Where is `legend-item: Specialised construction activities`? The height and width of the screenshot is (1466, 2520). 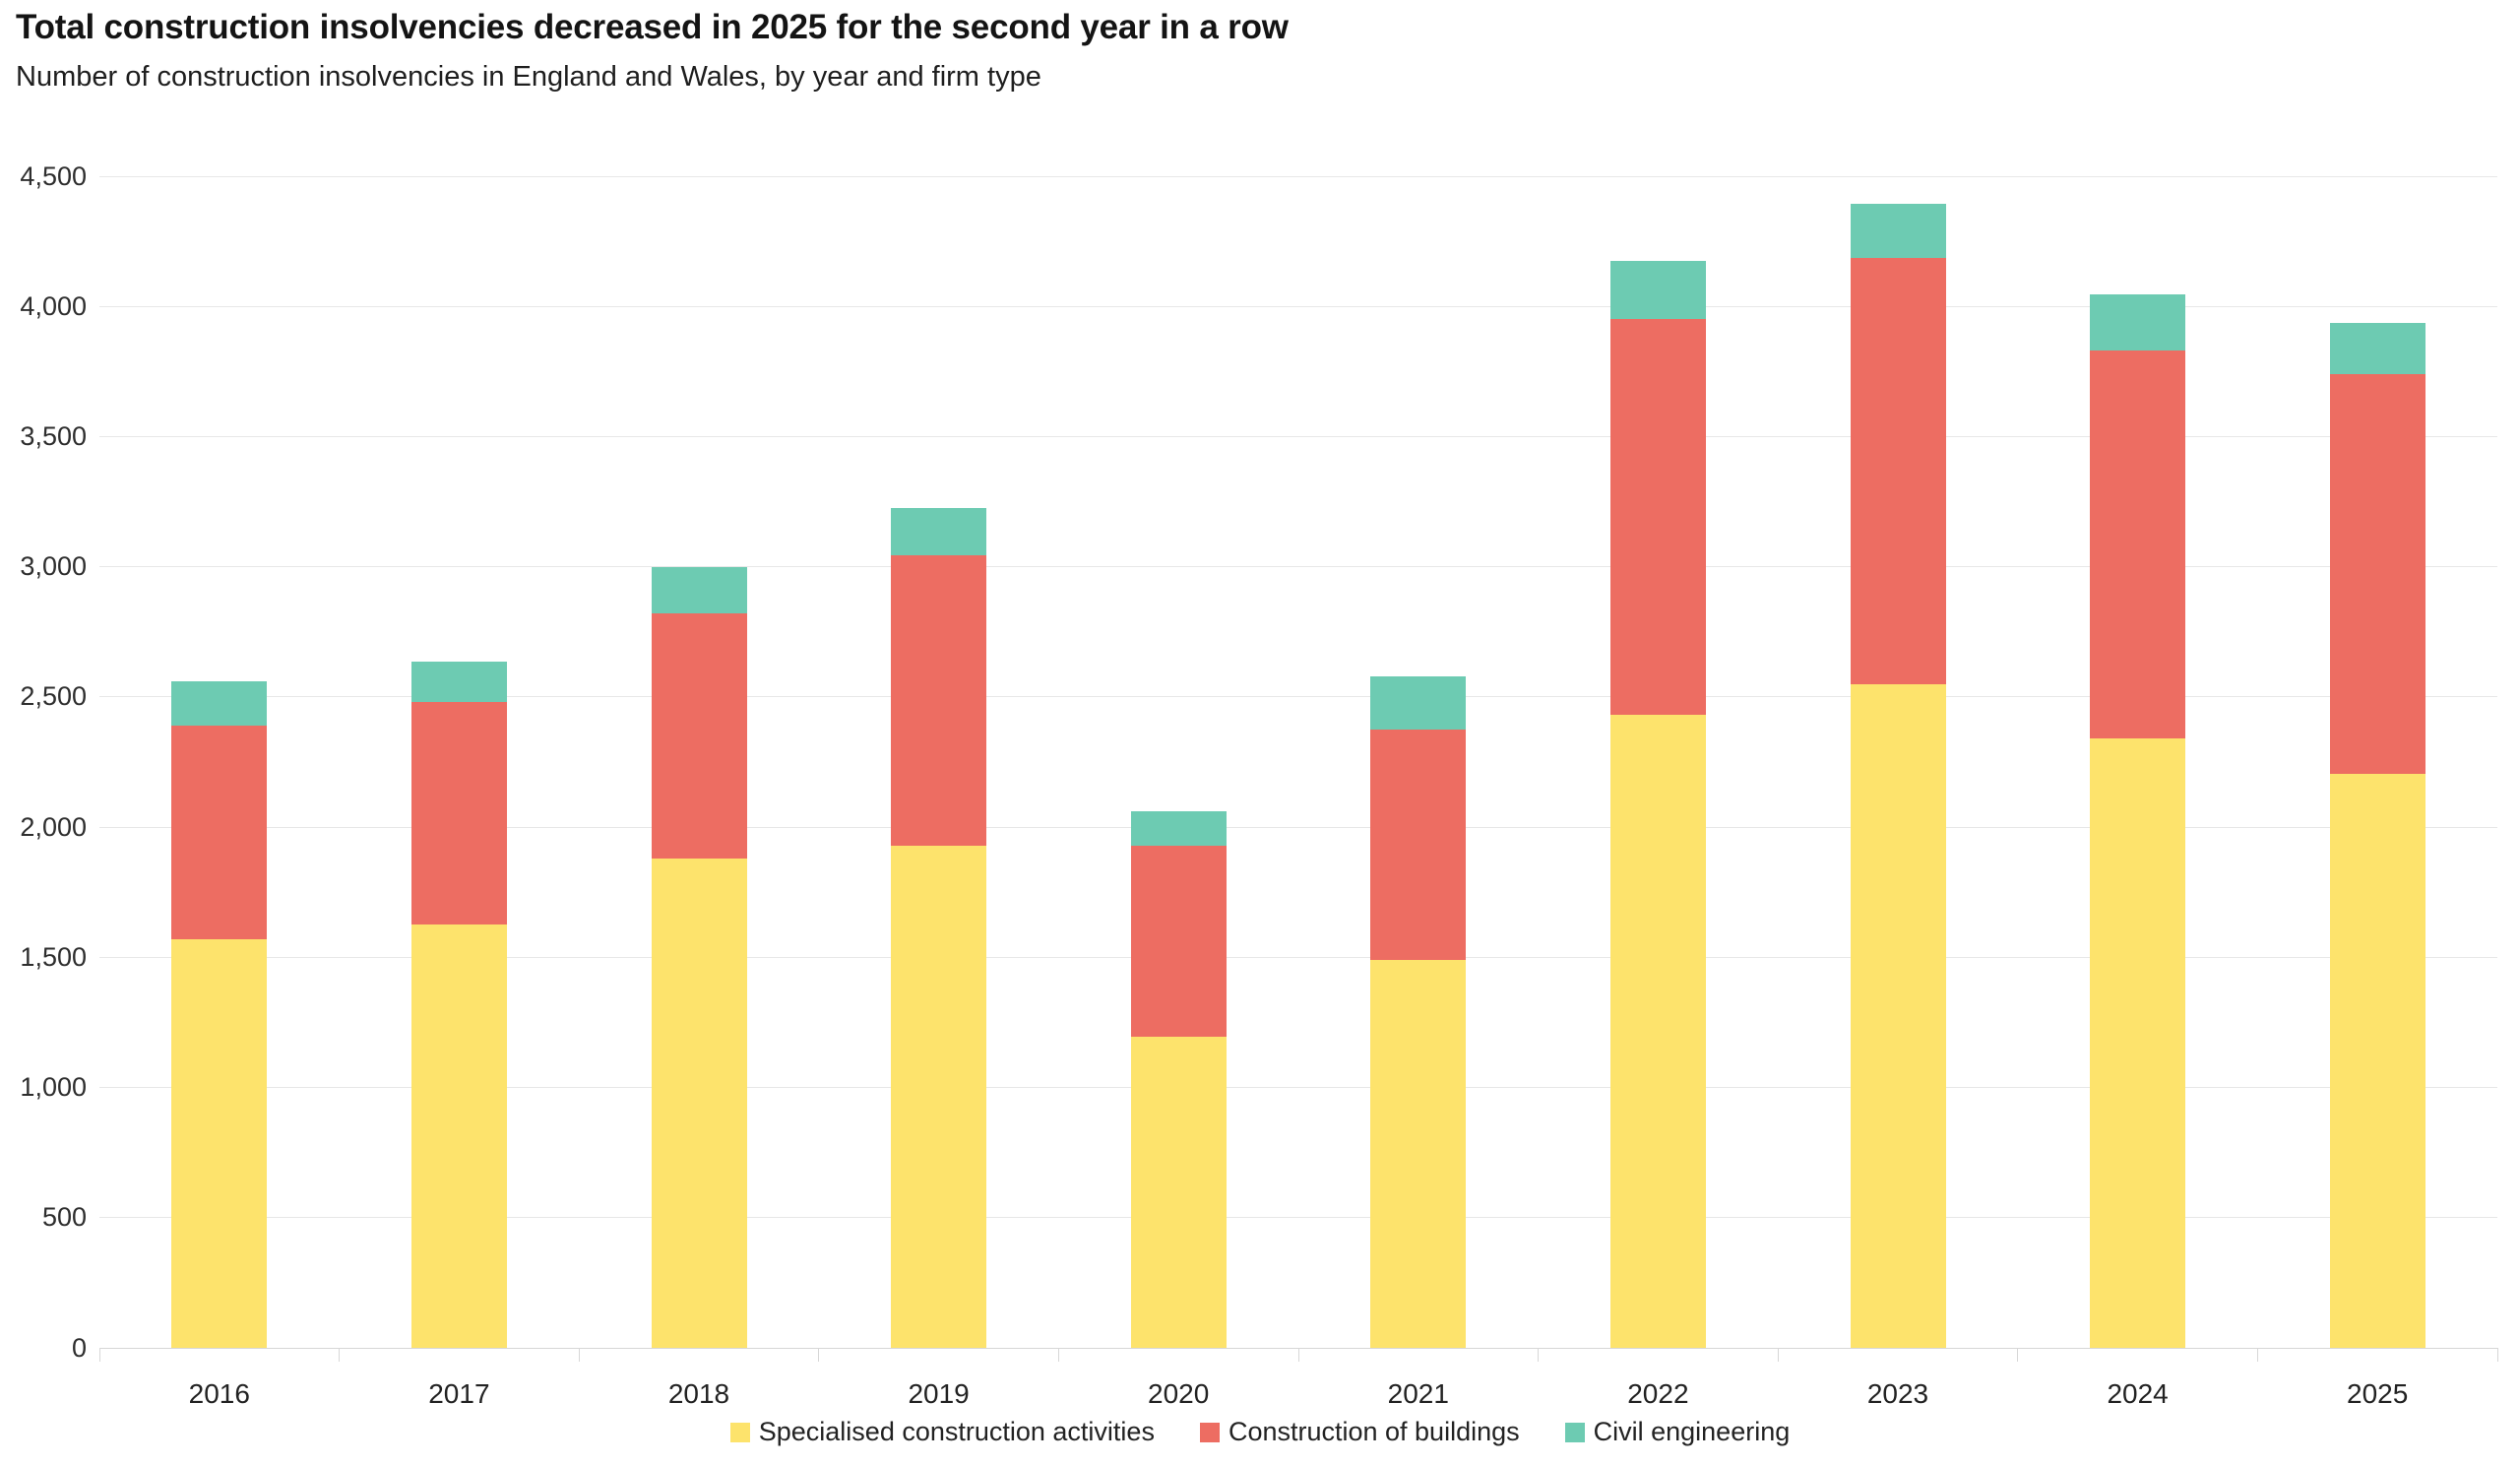
legend-item: Specialised construction activities is located at coordinates (942, 1432).